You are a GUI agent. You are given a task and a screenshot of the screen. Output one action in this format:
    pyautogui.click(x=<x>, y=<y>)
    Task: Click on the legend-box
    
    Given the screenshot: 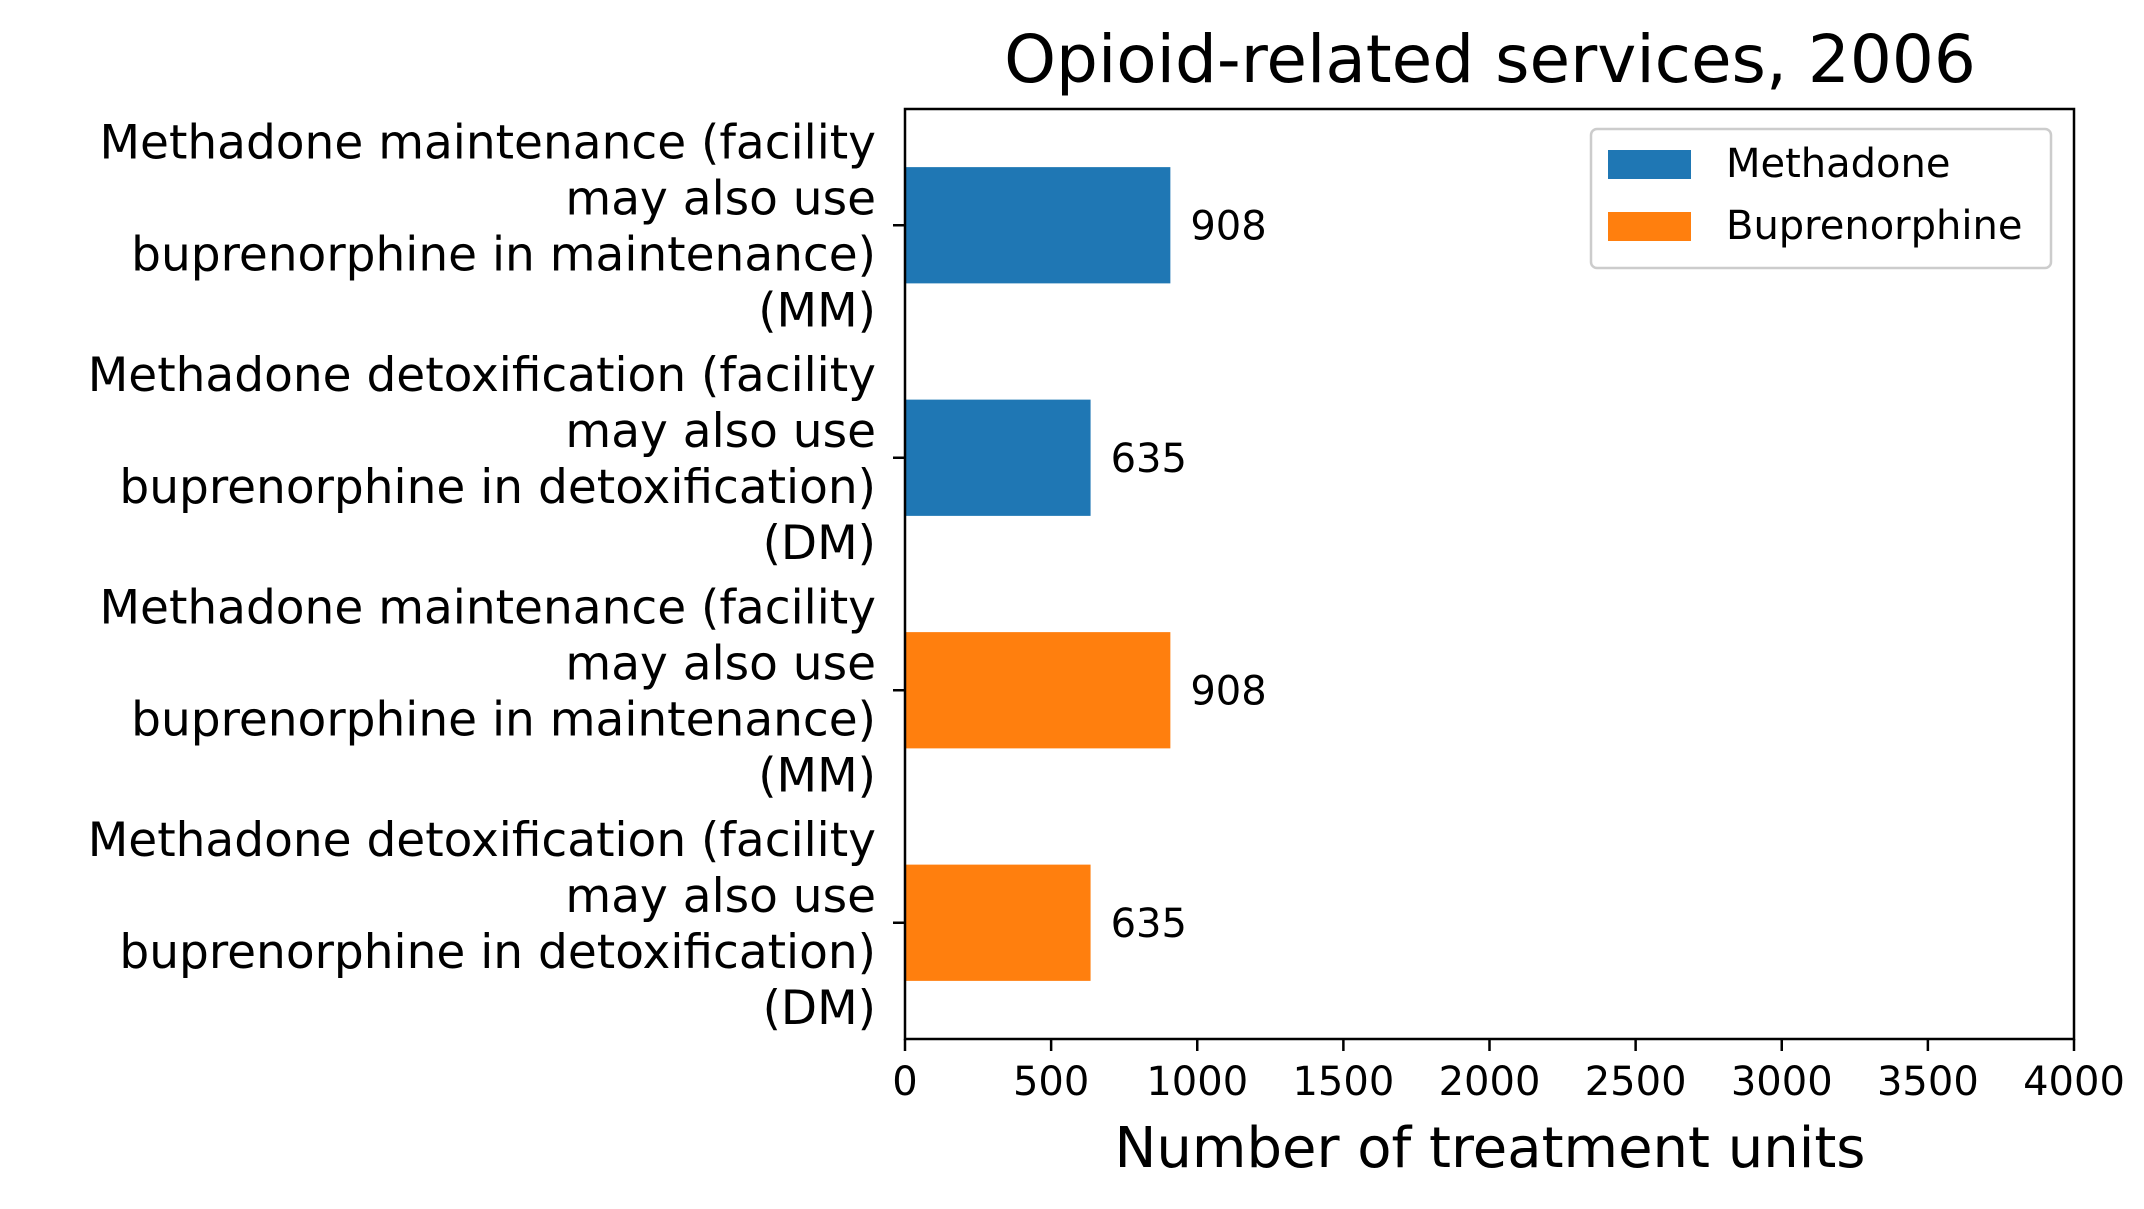 What is the action you would take?
    pyautogui.click(x=1821, y=198)
    